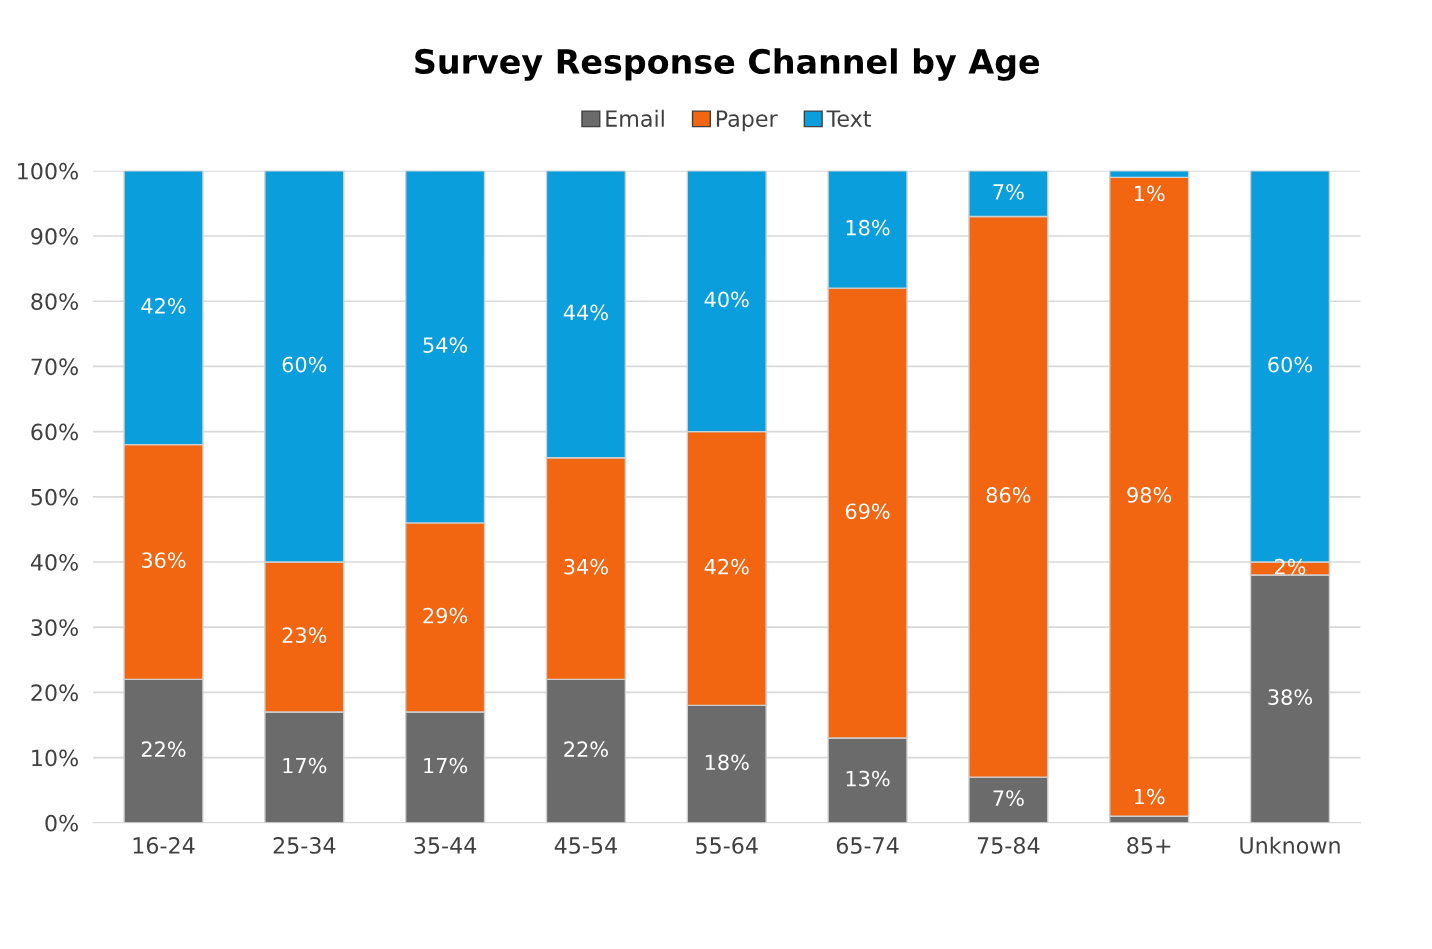 Image resolution: width=1432 pixels, height=949 pixels. Describe the element at coordinates (1149, 495) in the screenshot. I see `data-label: 98%` at that location.